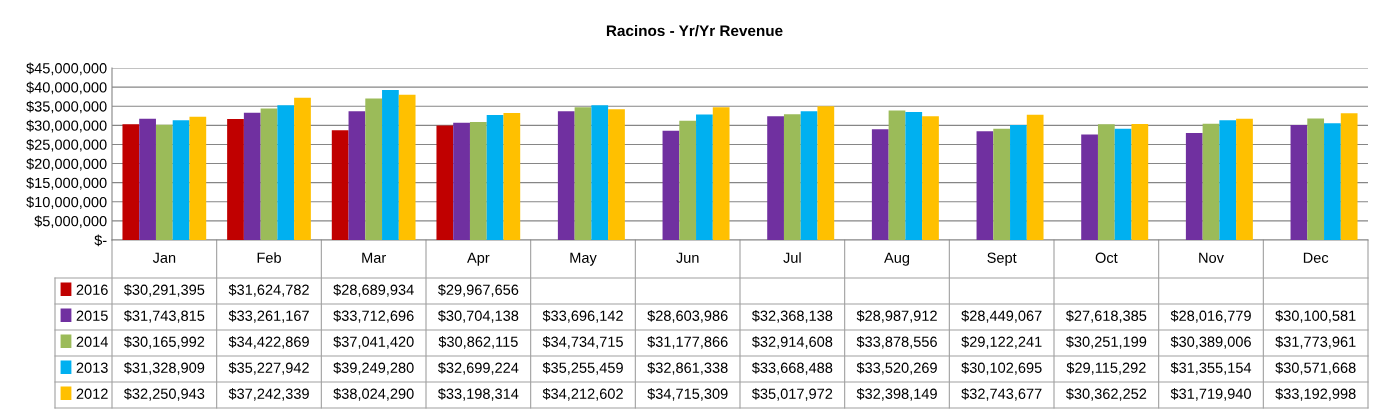  What do you see at coordinates (897, 259) in the screenshot?
I see `x-tick-label: Aug` at bounding box center [897, 259].